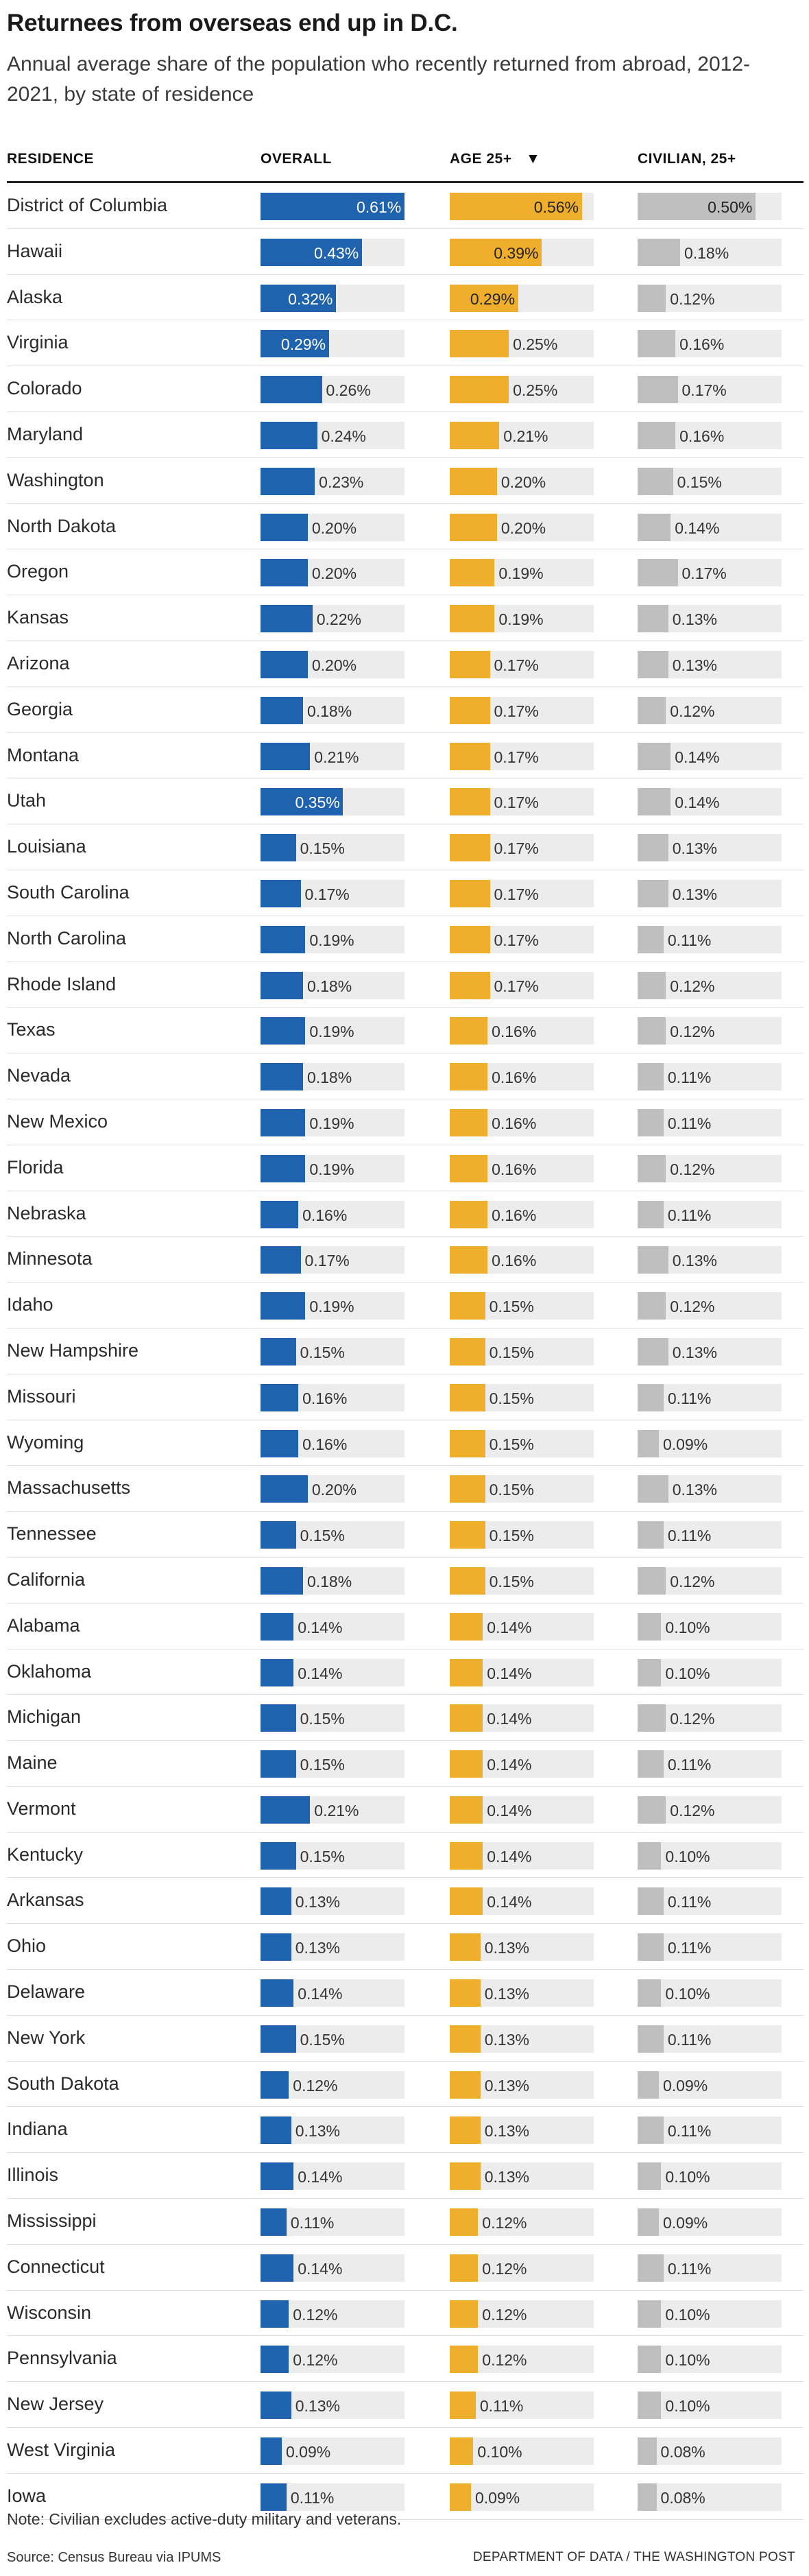 The width and height of the screenshot is (809, 2576). Describe the element at coordinates (406, 1580) in the screenshot. I see `table-row: California 0.18% 0.15% 0.12%` at that location.